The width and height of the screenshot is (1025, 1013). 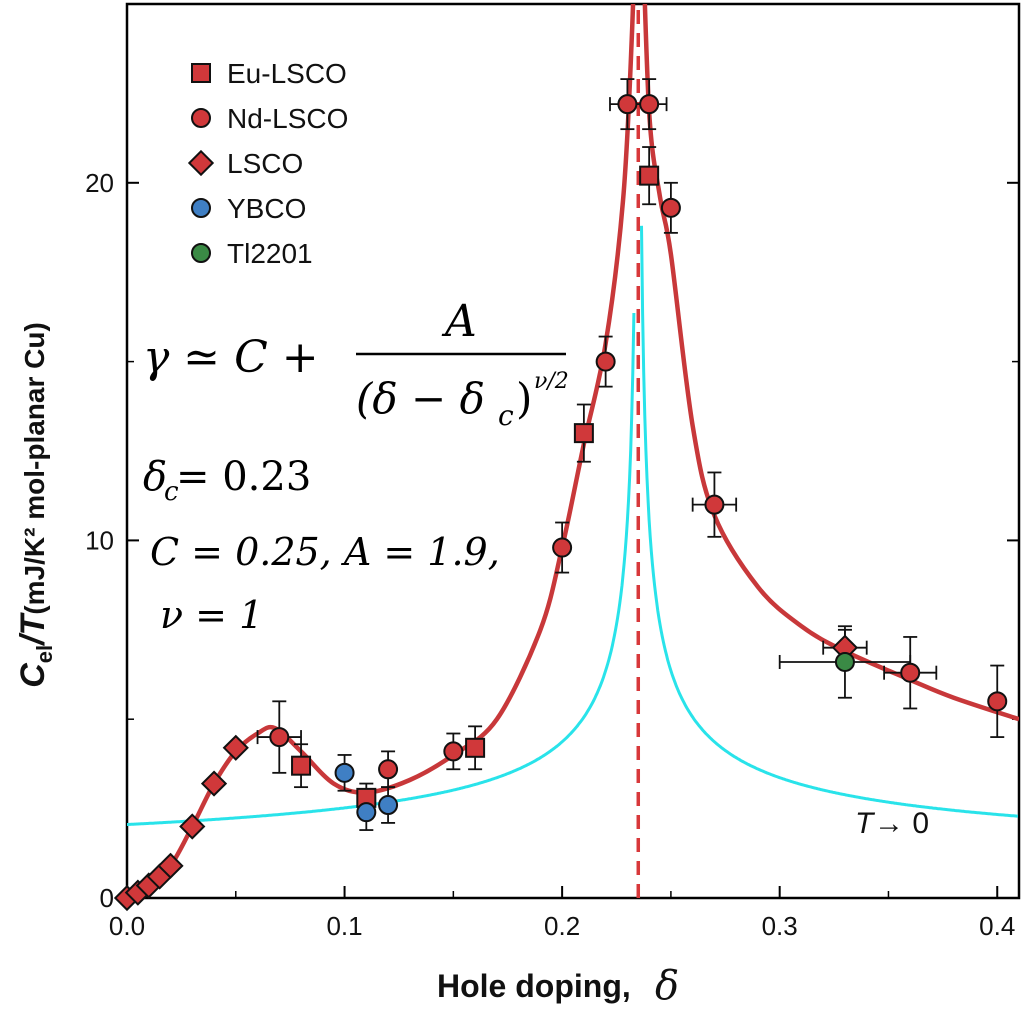 What do you see at coordinates (201, 163) in the screenshot?
I see `legend-marker-lsco` at bounding box center [201, 163].